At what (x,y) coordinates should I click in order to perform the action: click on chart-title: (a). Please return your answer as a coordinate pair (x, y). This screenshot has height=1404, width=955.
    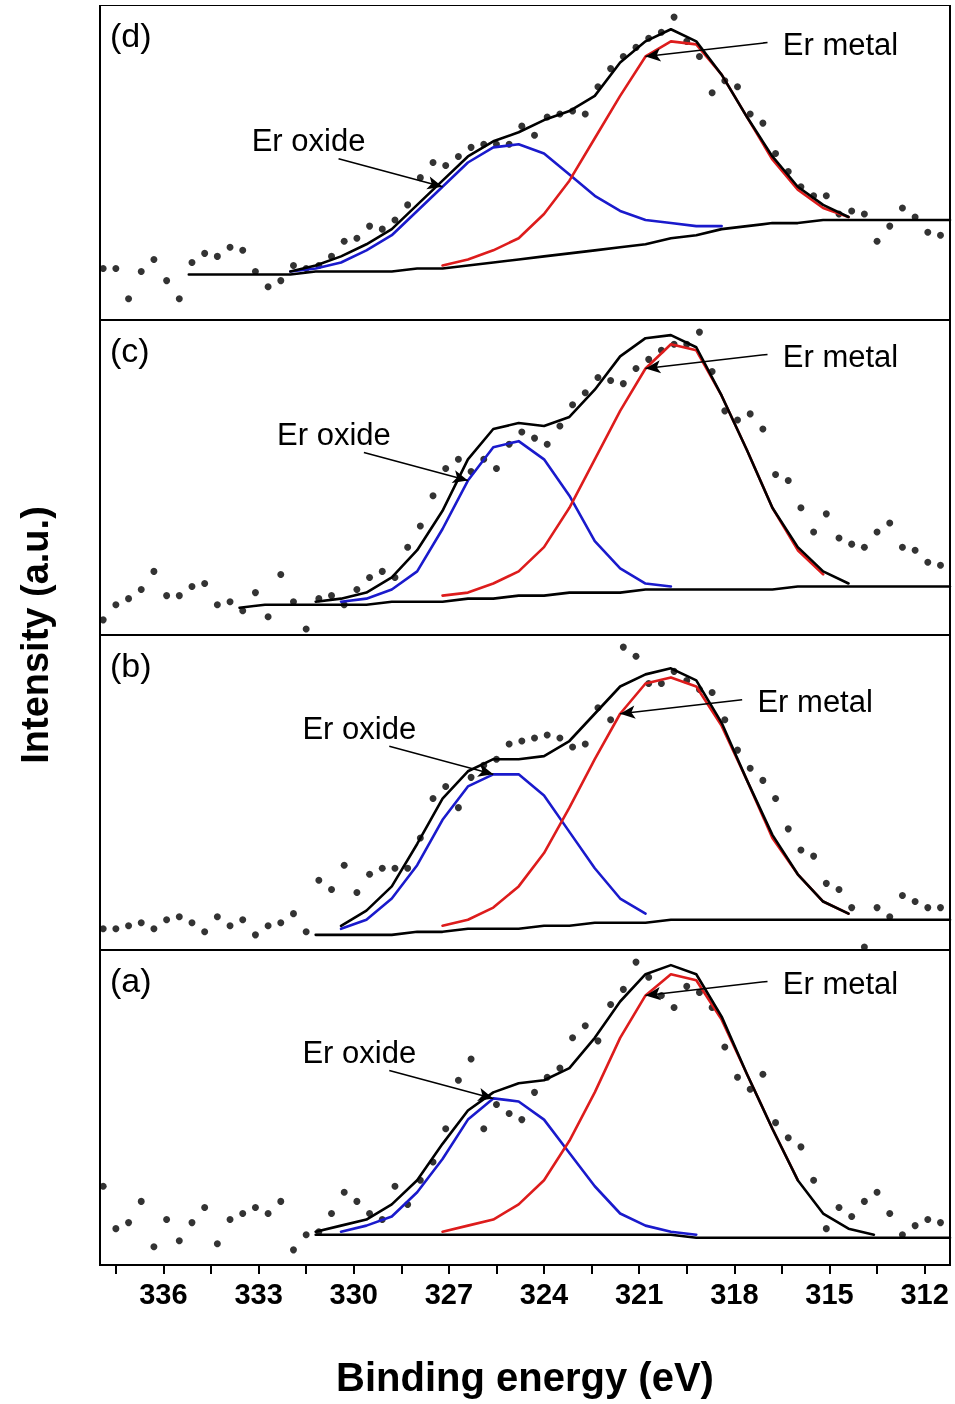
    Looking at the image, I should click on (131, 980).